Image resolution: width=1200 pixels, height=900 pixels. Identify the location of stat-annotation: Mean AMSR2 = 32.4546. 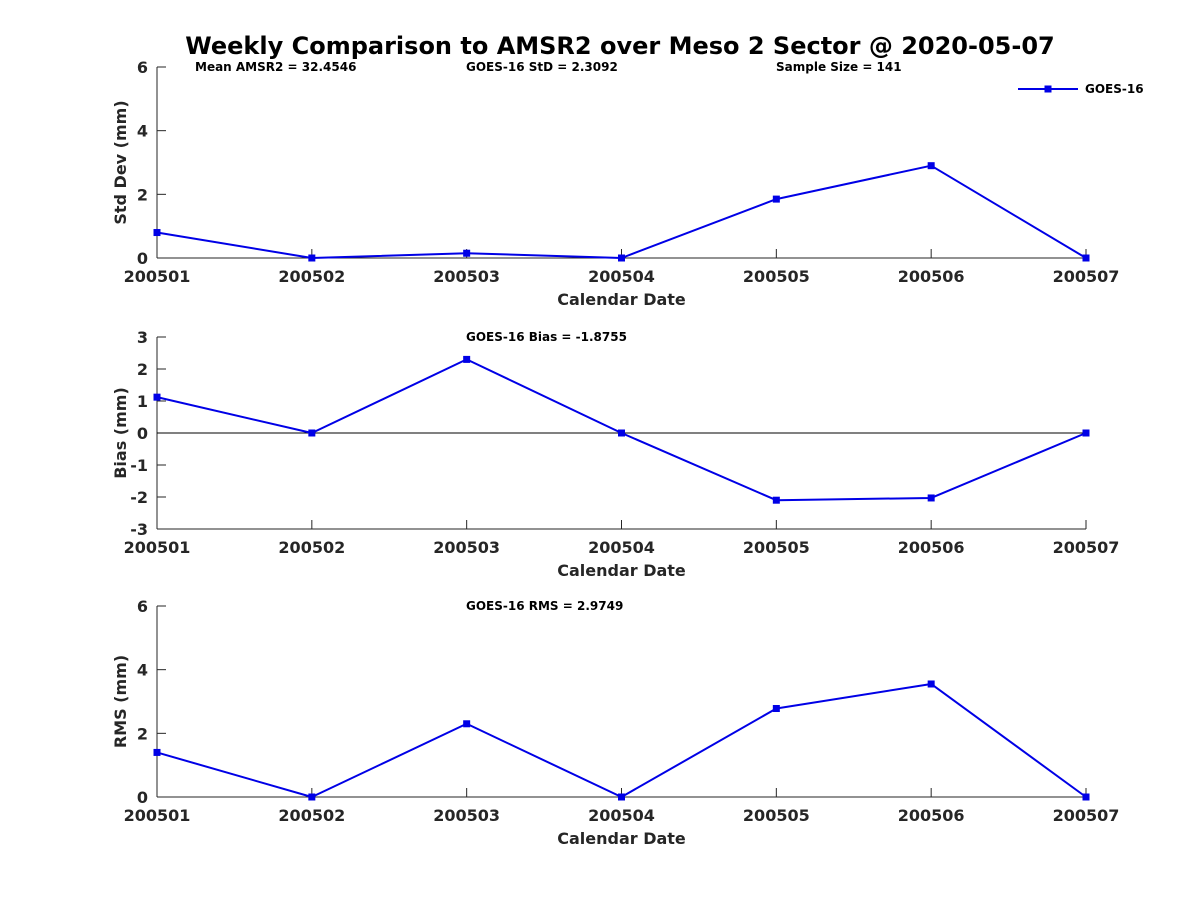
(275, 67).